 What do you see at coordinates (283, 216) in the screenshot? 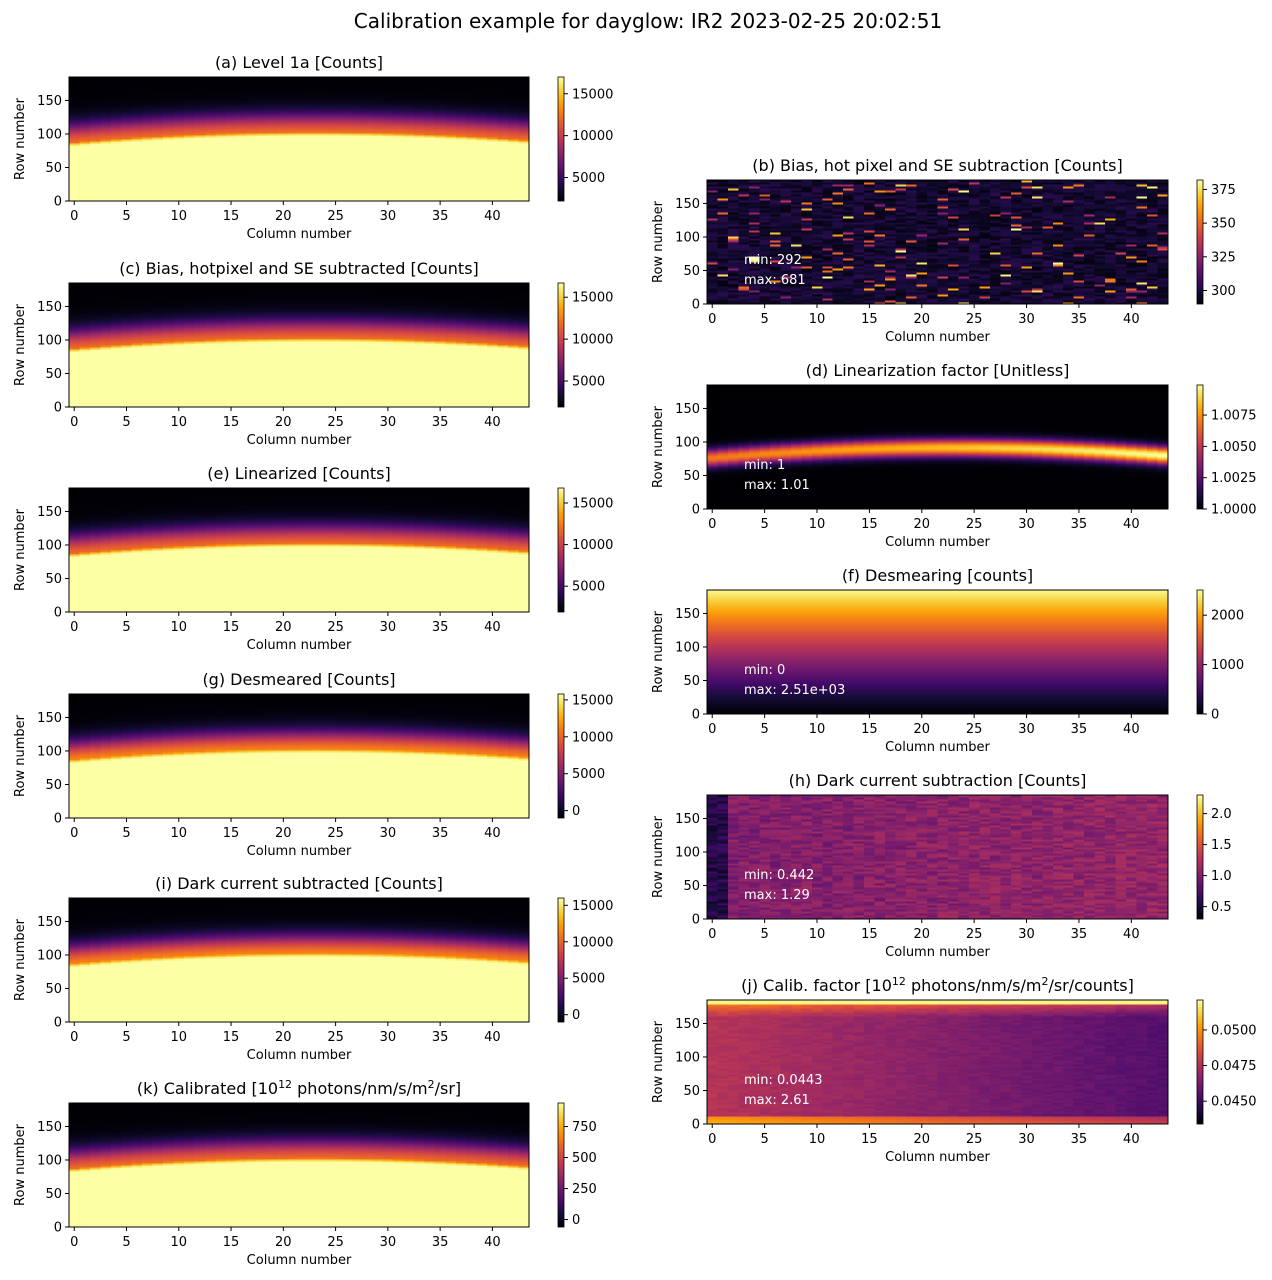
I see `x-tick-label: 20` at bounding box center [283, 216].